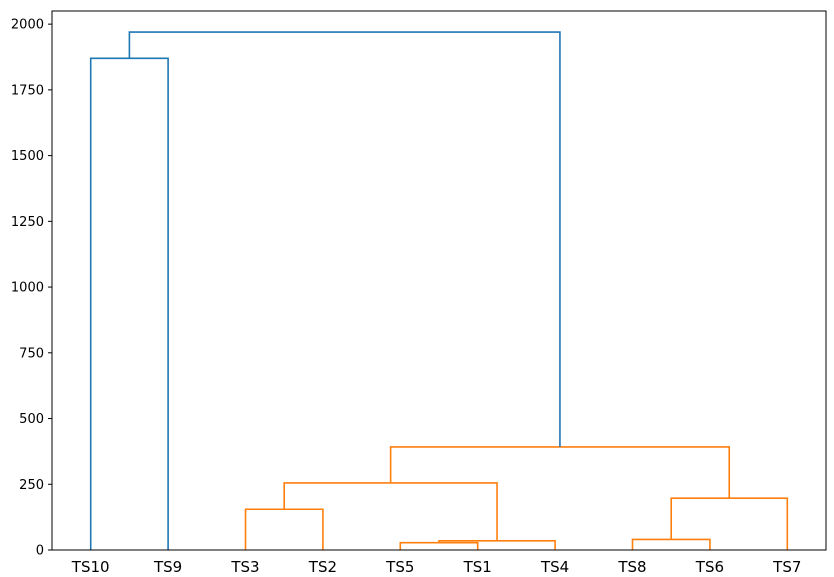  What do you see at coordinates (167, 567) in the screenshot?
I see `x-leaf-label-ts9: TS9` at bounding box center [167, 567].